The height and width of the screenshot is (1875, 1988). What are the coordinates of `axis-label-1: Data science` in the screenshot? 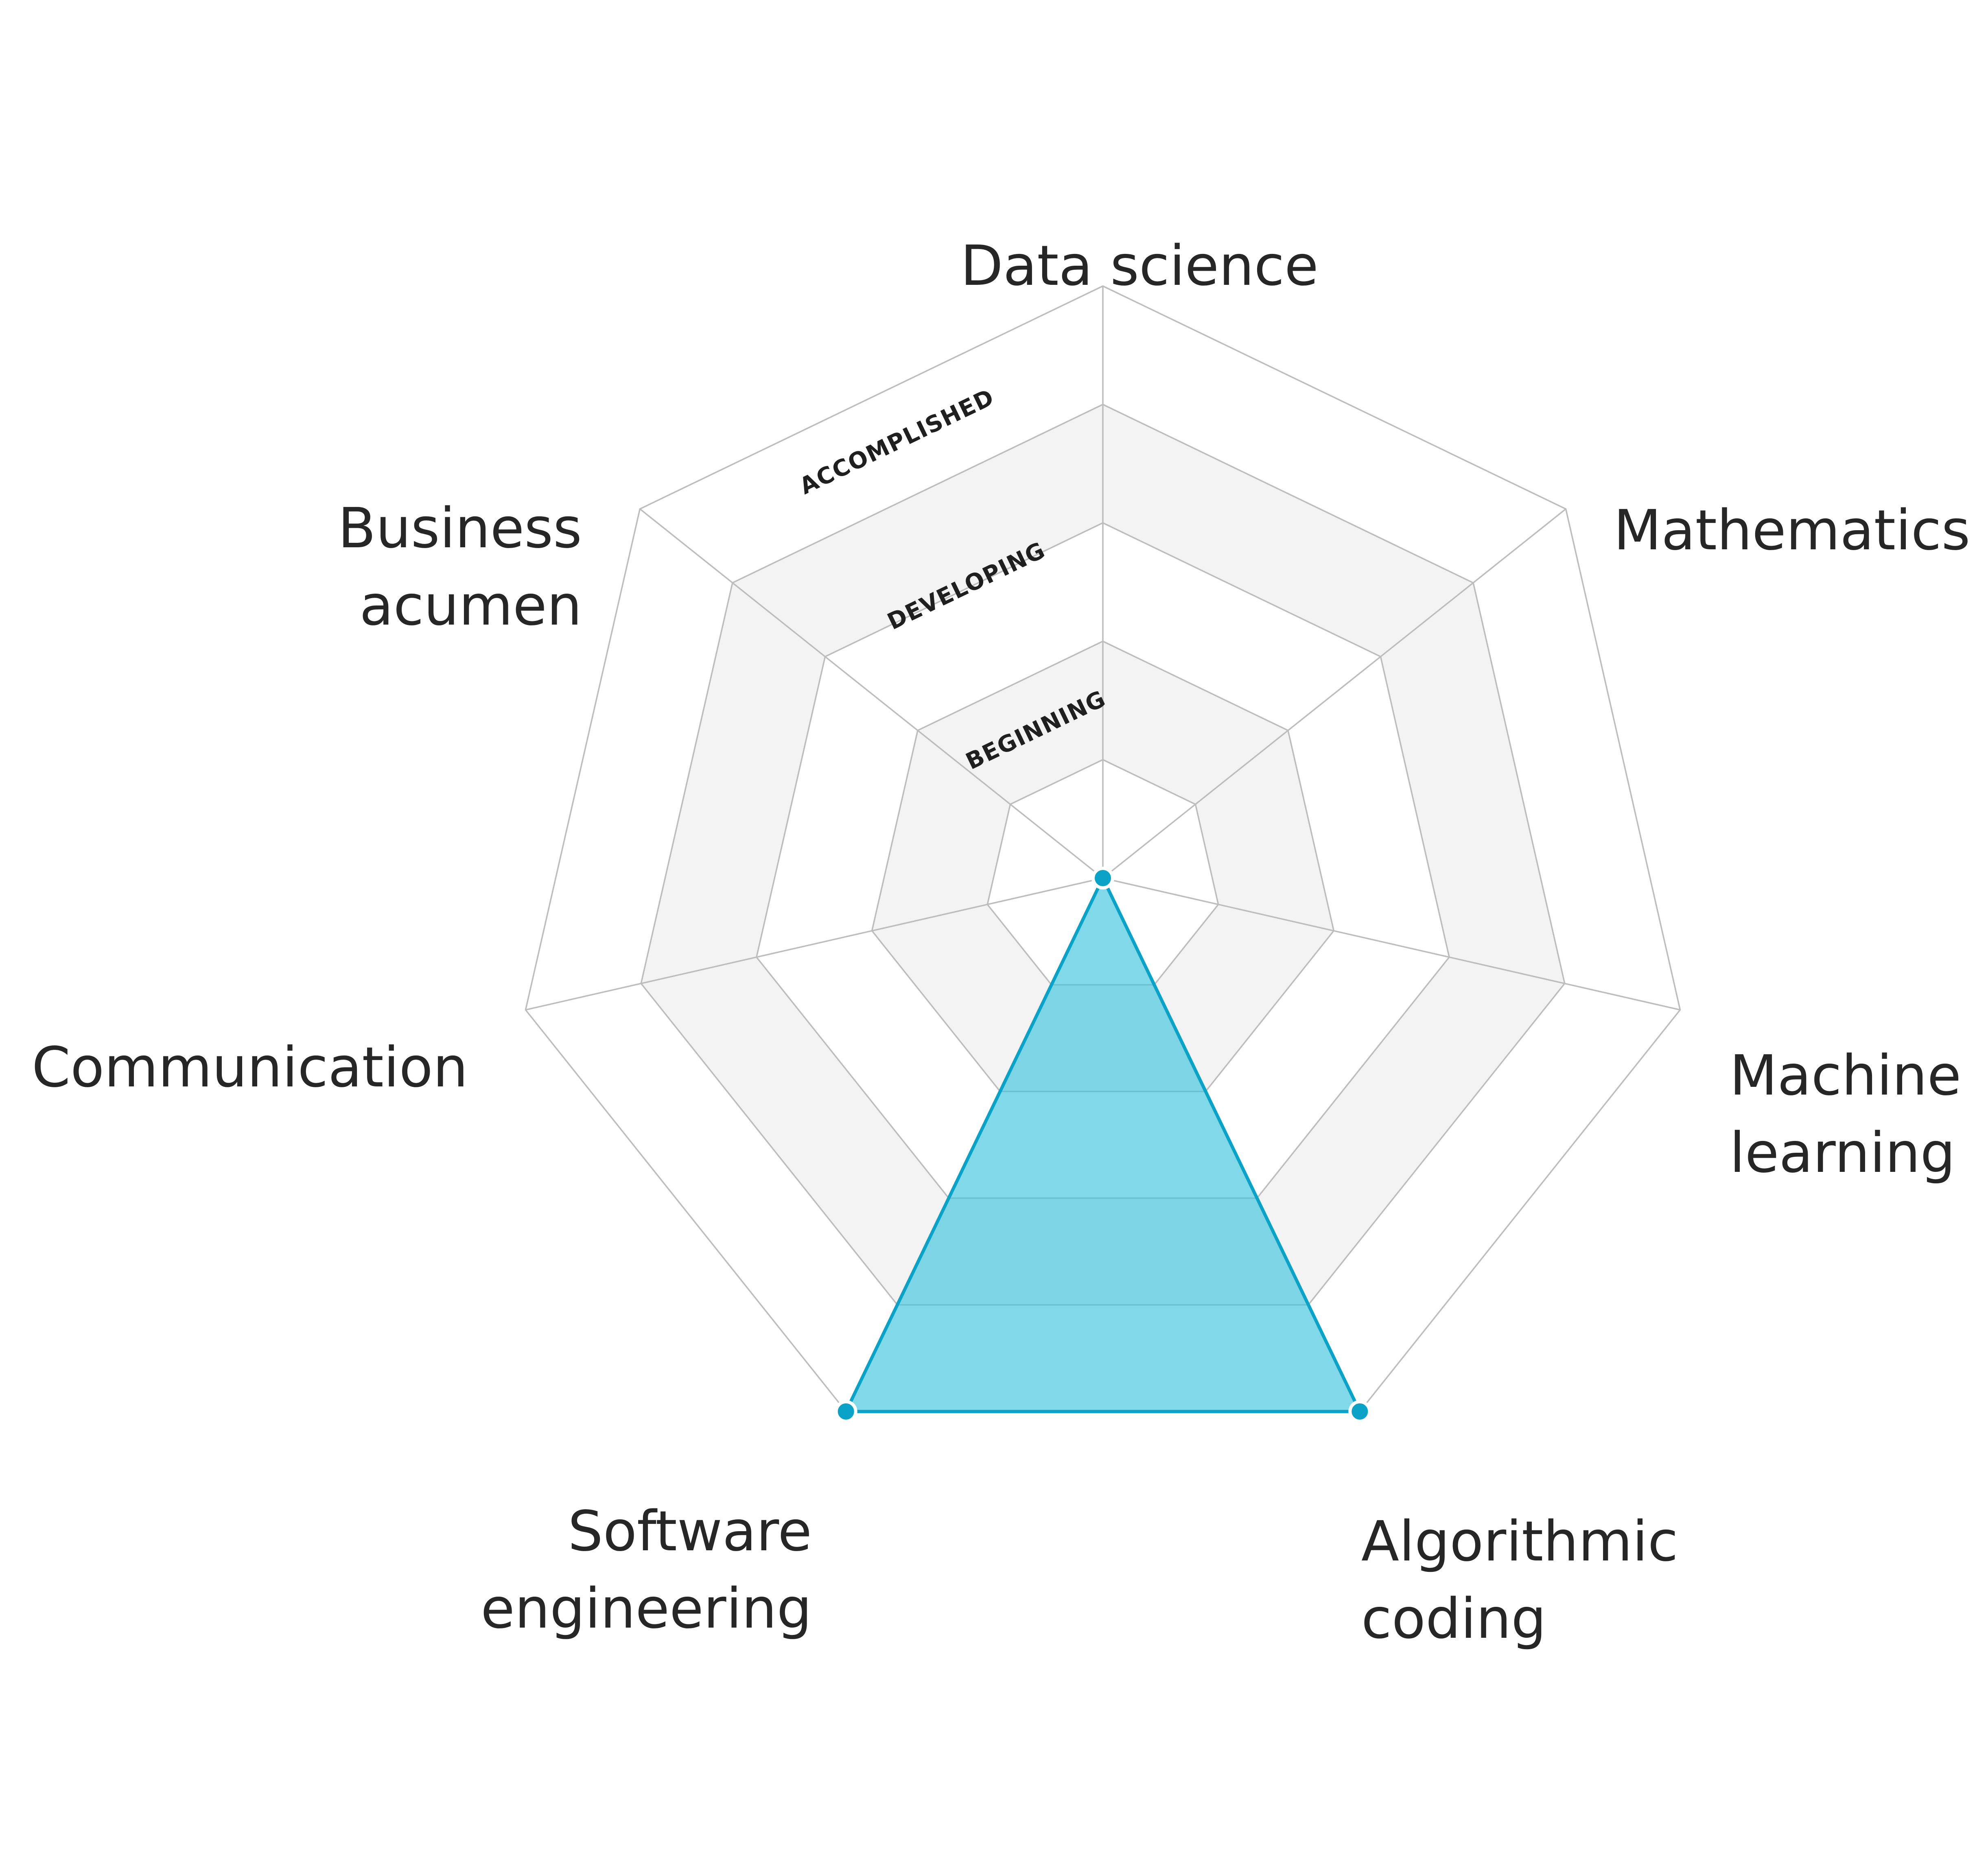 It's located at (1139, 266).